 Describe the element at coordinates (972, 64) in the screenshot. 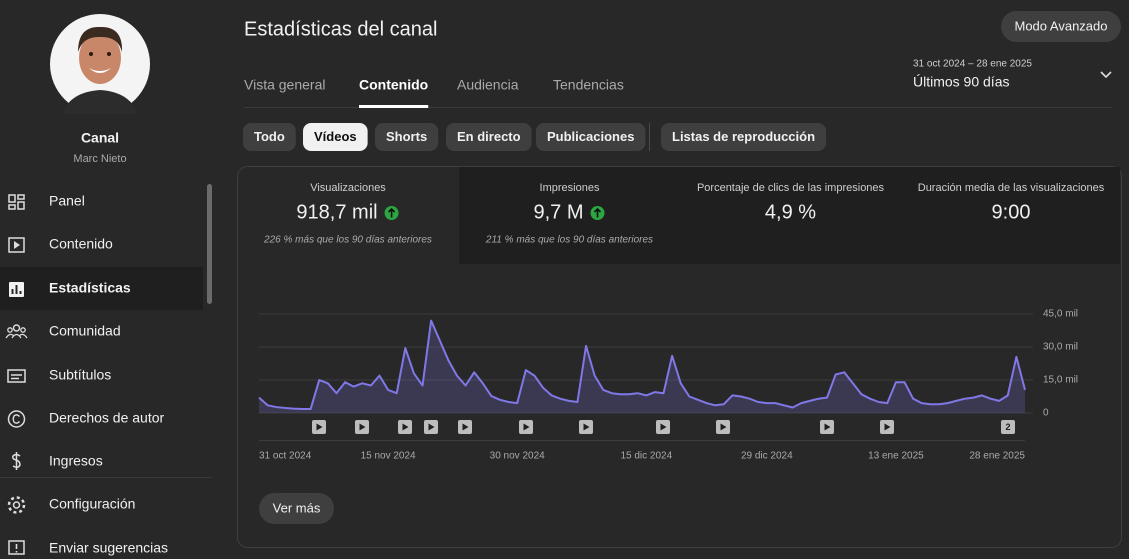

I see `date-range: 31 oct 2024 – 28 ene 2025` at that location.